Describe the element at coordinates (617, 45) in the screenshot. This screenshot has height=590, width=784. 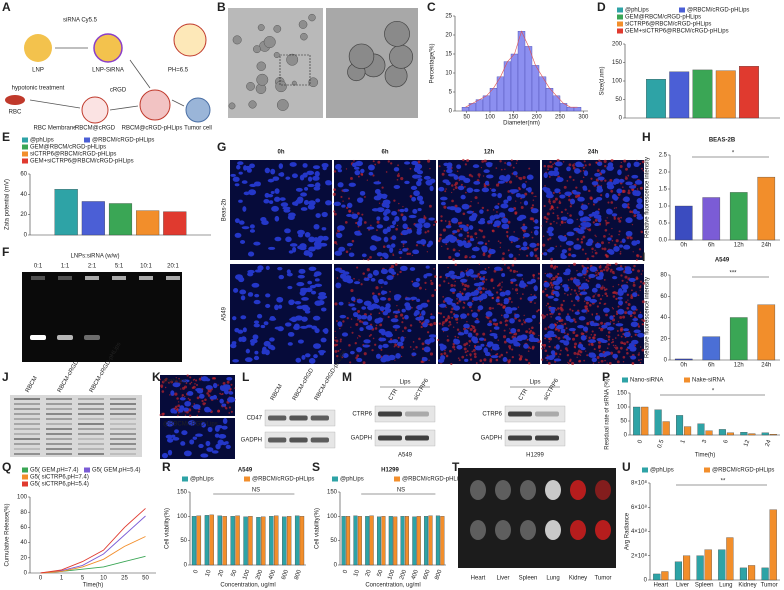
I see `y-tick-label: 200` at that location.